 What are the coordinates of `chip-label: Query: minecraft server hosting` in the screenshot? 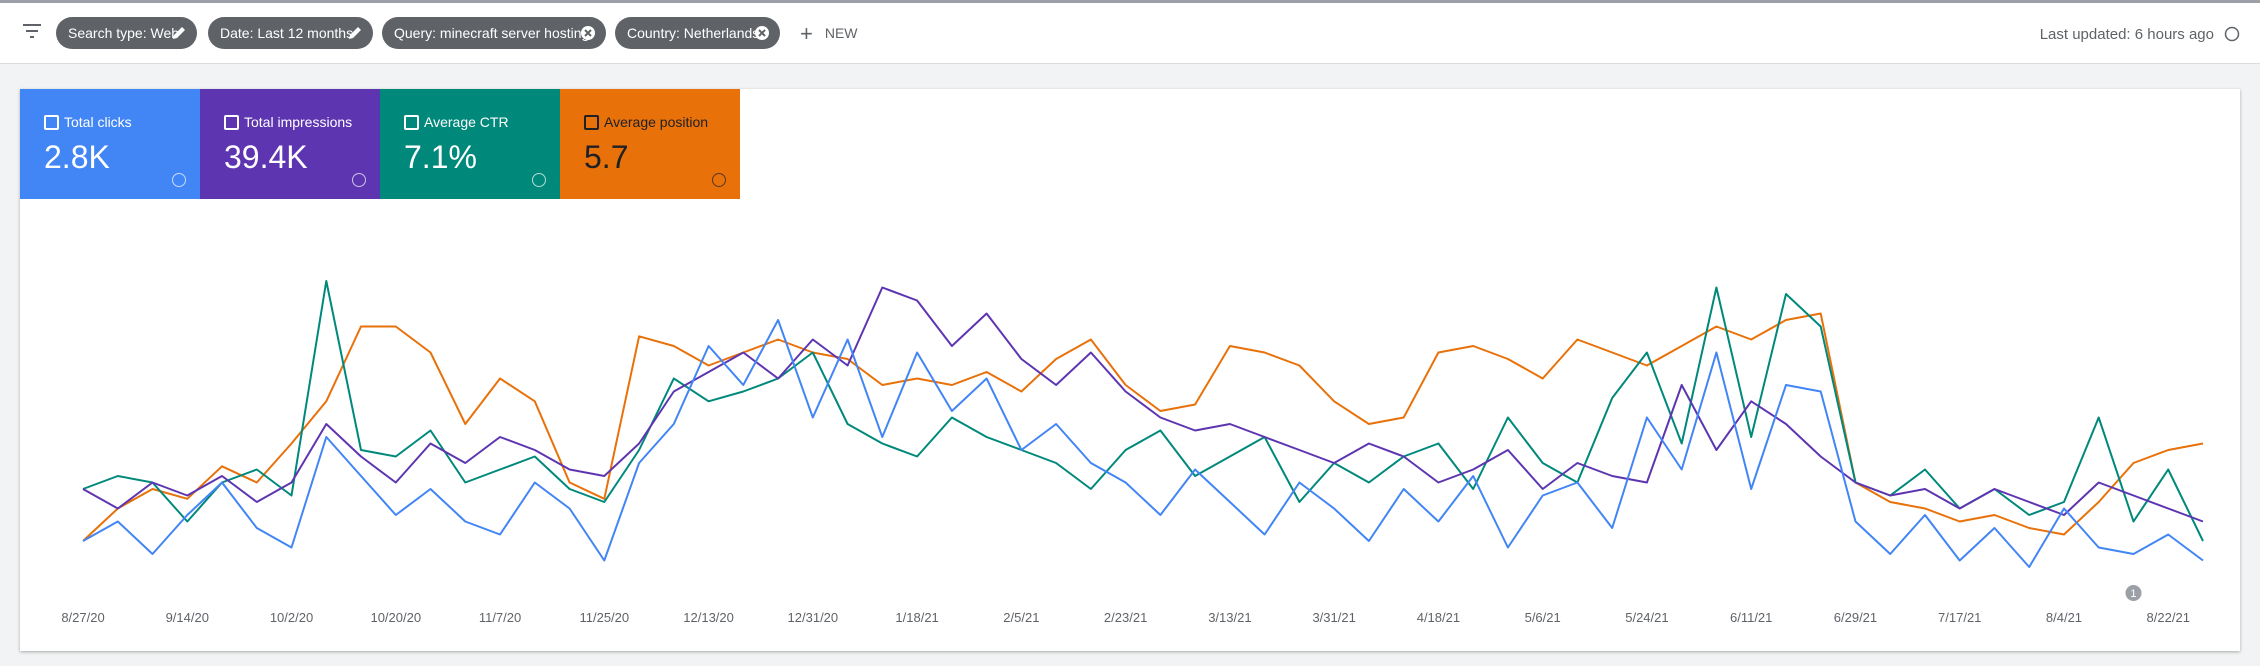 It's located at (492, 33).